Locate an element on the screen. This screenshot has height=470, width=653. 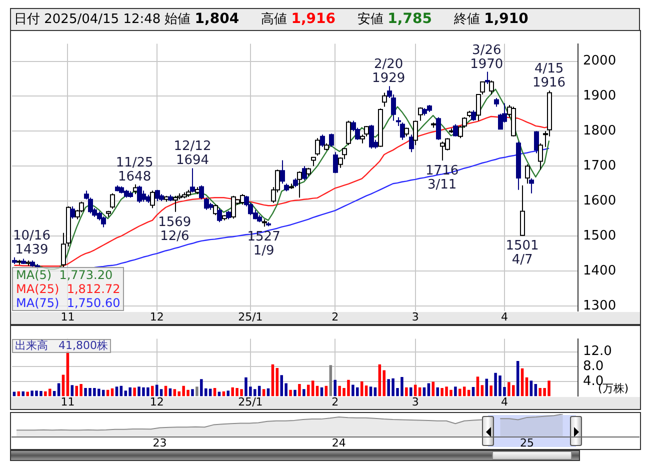
text: 高値 1,916 is located at coordinates (298, 19).